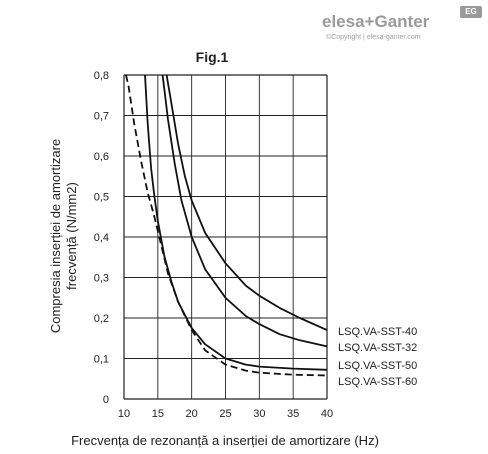 The image size is (488, 454). What do you see at coordinates (293, 414) in the screenshot?
I see `x-tick-label: 35` at bounding box center [293, 414].